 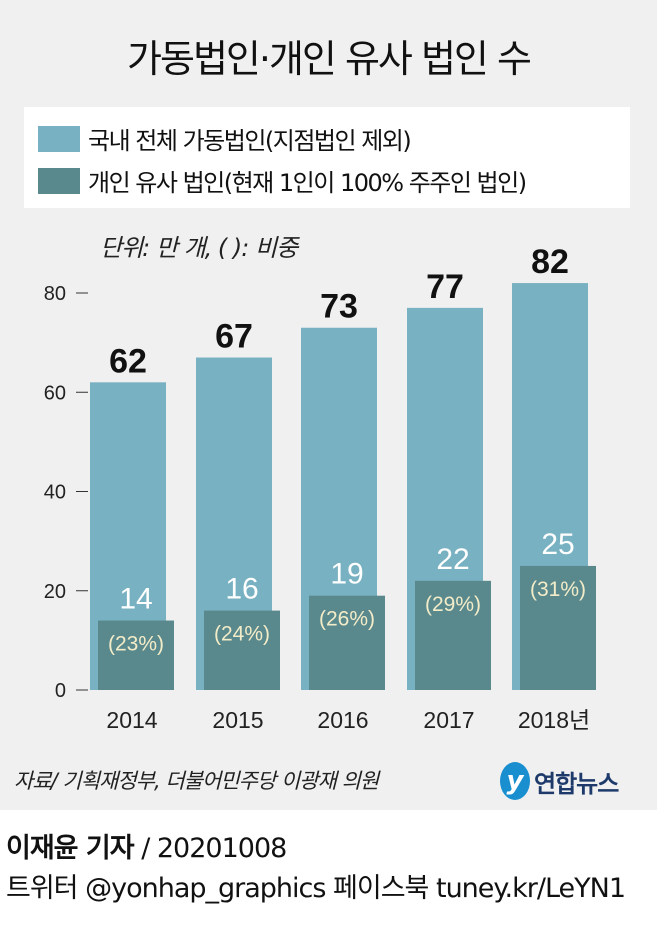 I want to click on y-tick-label: 0, so click(x=60, y=691).